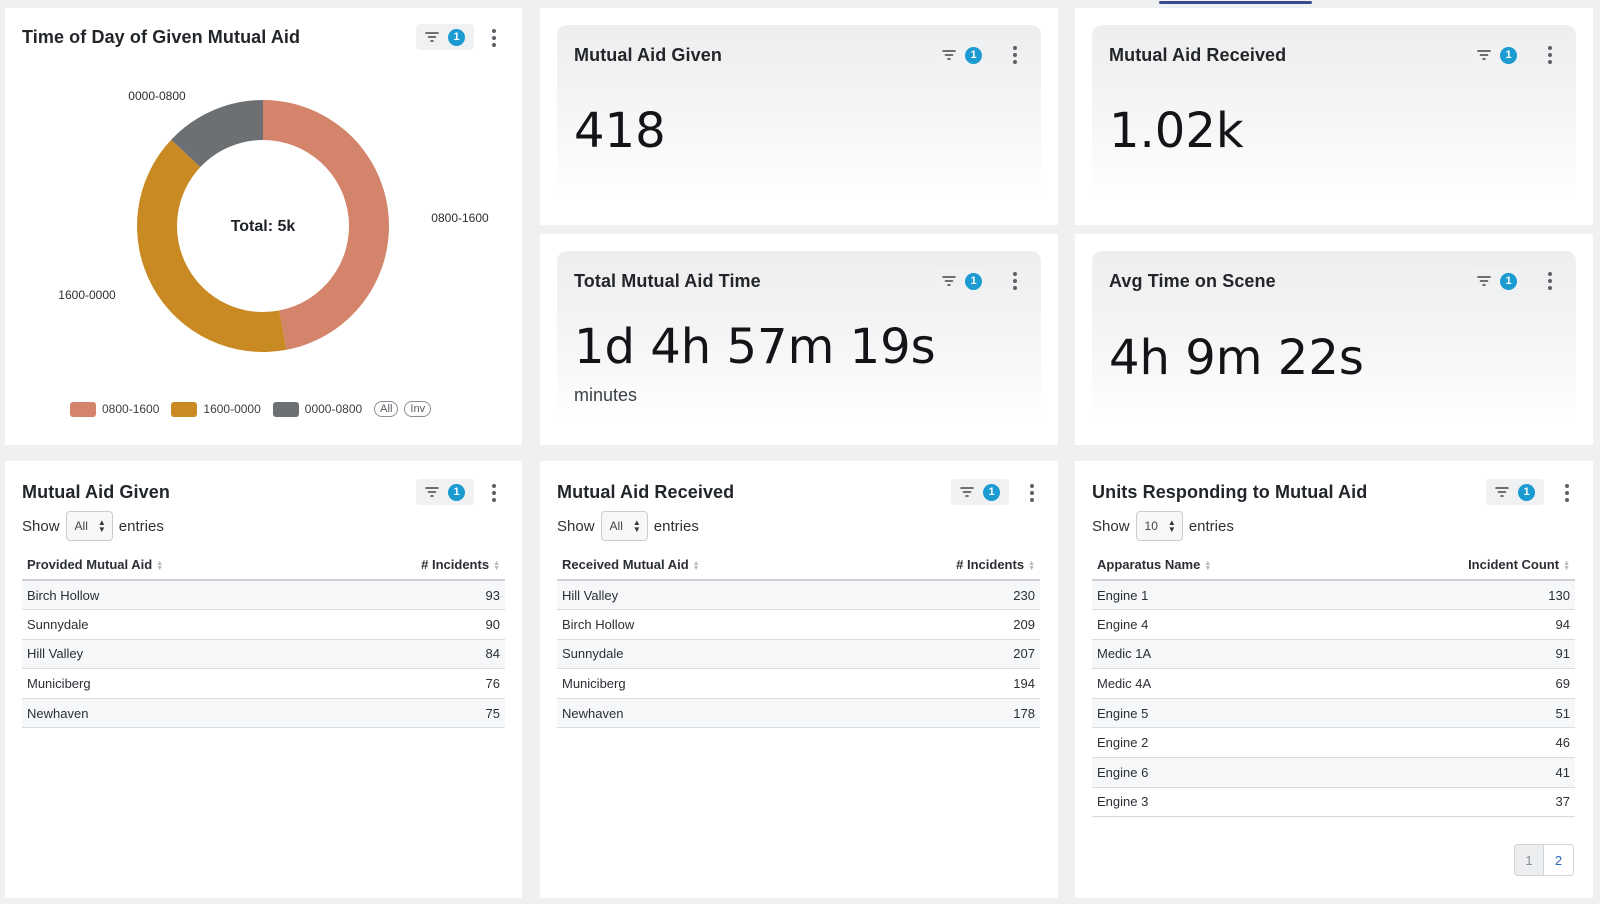 The height and width of the screenshot is (904, 1600). Describe the element at coordinates (1333, 772) in the screenshot. I see `table-row: Engine 6 41` at that location.